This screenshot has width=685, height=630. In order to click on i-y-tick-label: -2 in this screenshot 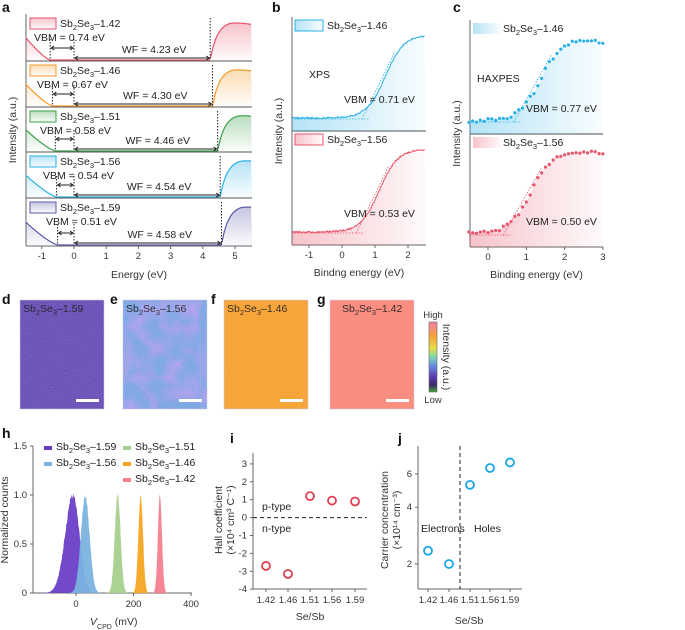, I will do `click(243, 553)`.